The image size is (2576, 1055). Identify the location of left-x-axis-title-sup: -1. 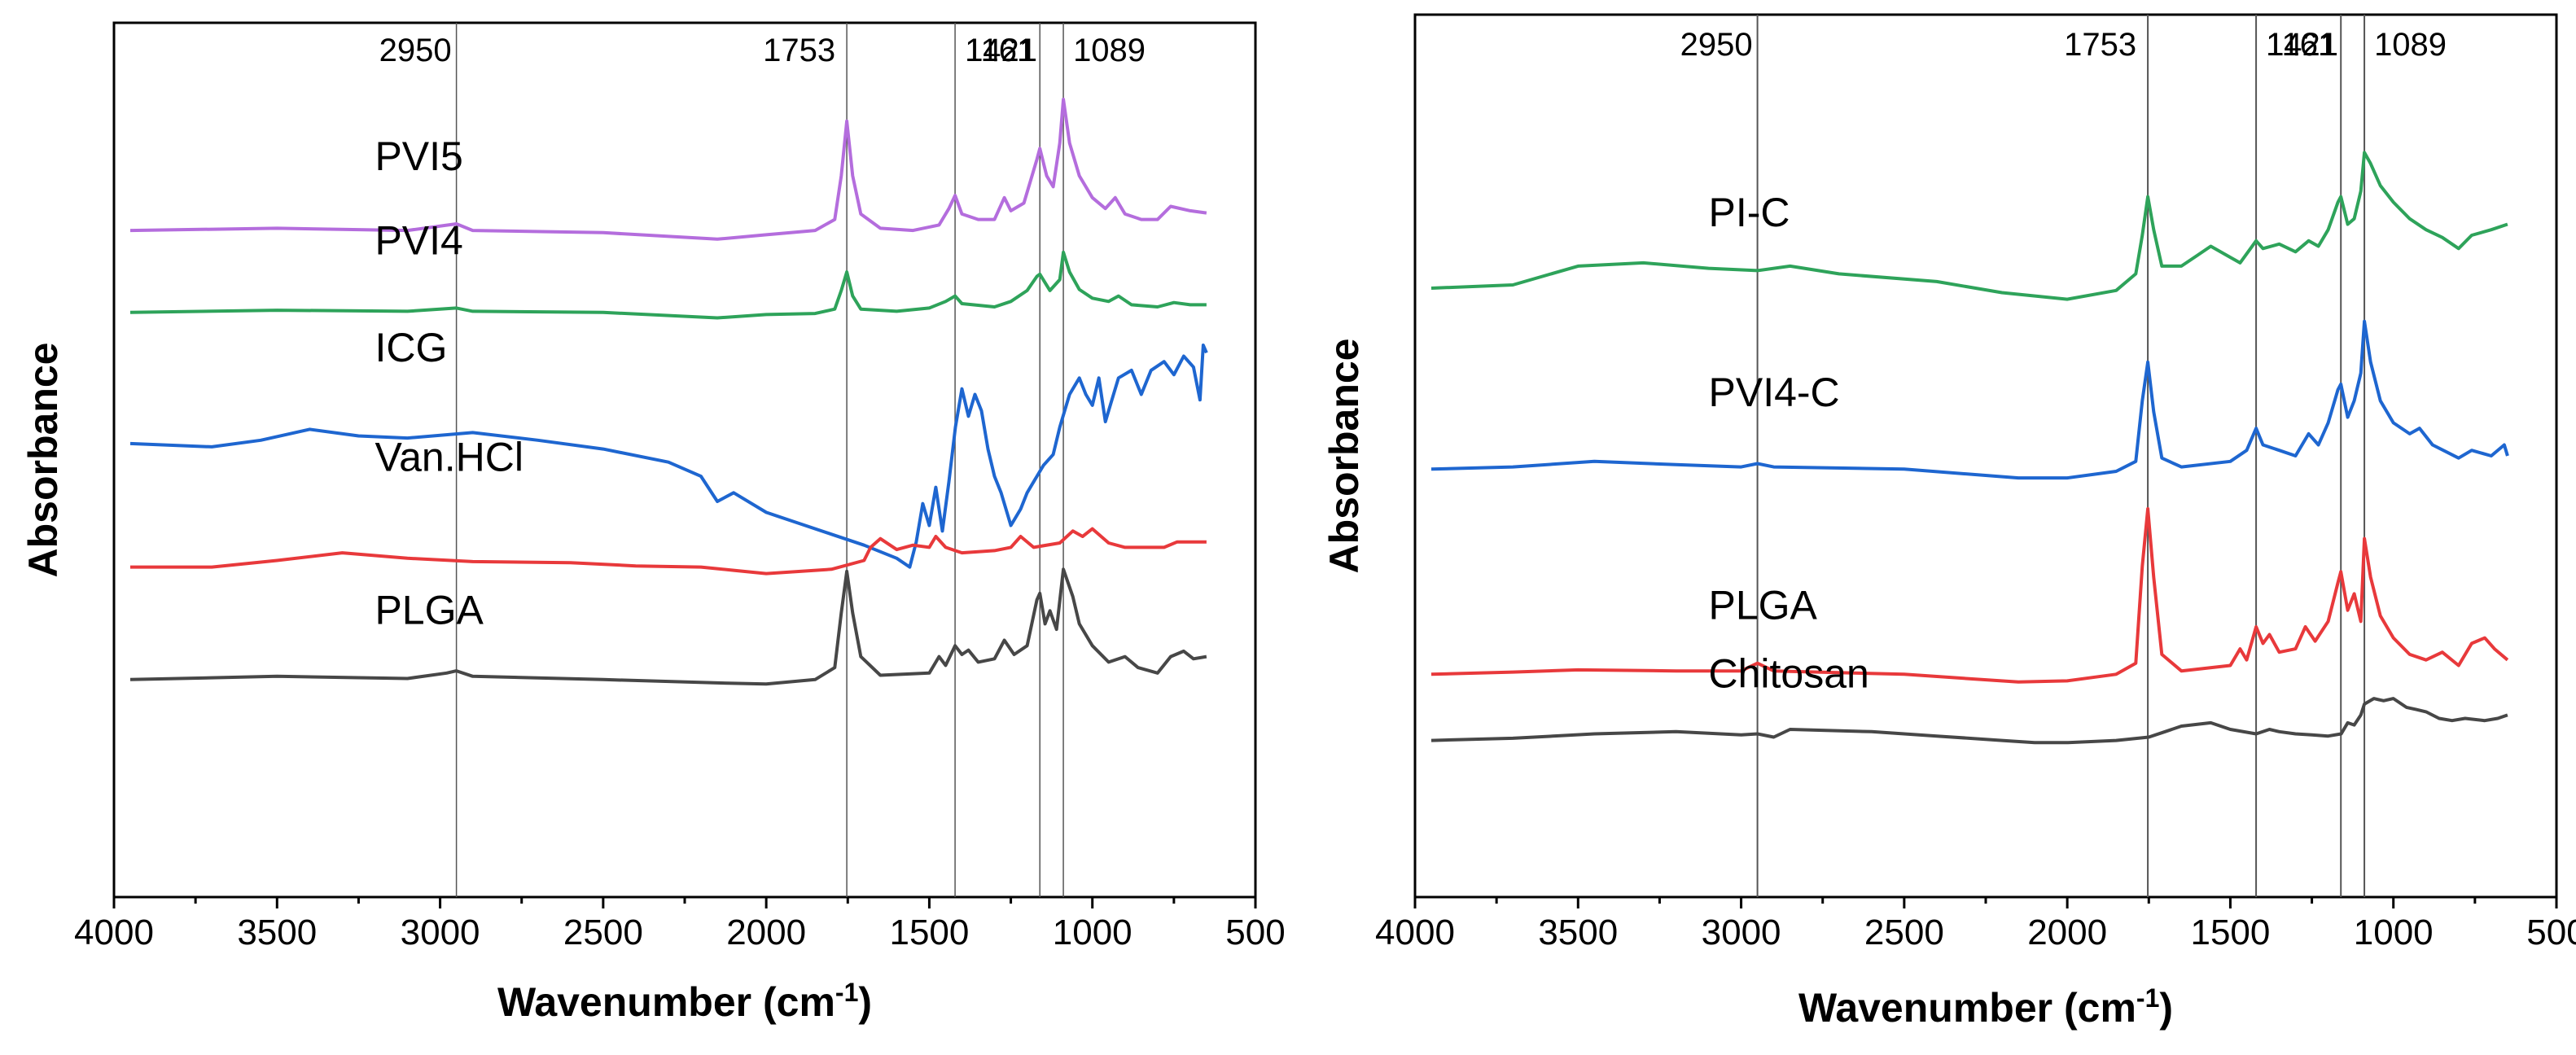
(846, 992).